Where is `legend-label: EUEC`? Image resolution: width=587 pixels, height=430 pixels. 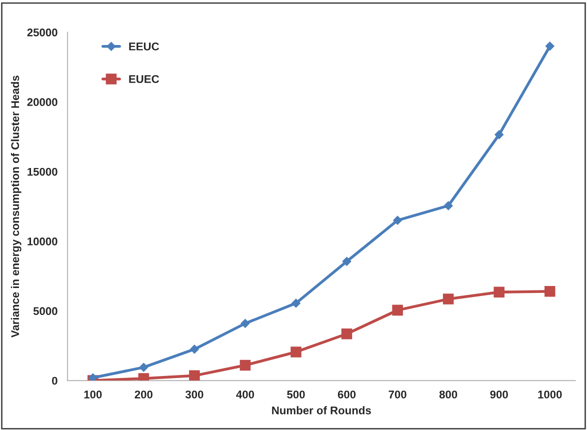 legend-label: EUEC is located at coordinates (144, 79).